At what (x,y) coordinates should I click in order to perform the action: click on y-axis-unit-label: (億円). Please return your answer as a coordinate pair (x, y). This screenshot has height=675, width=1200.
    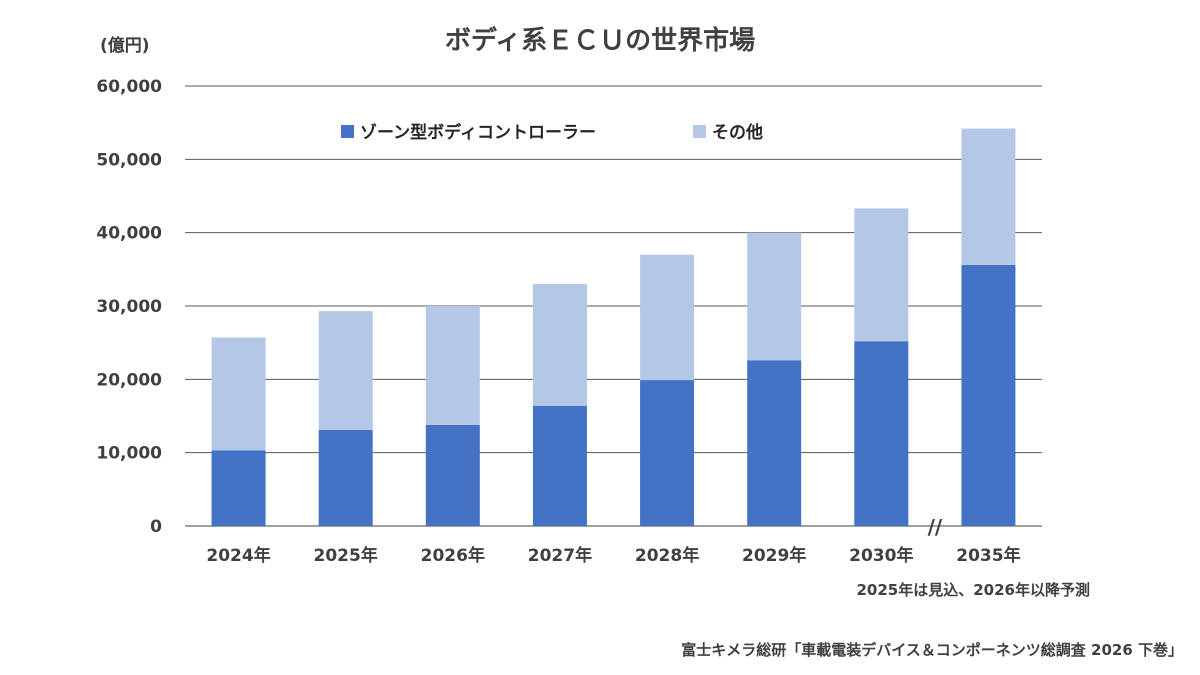
    Looking at the image, I should click on (125, 46).